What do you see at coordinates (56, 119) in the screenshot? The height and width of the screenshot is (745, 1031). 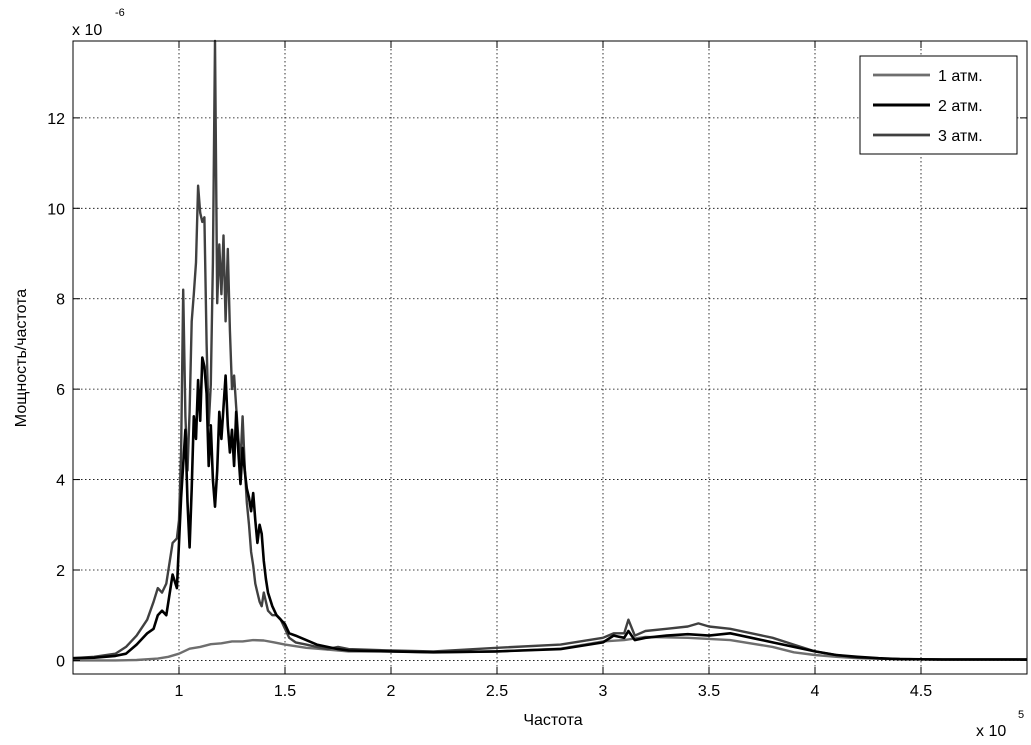 I see `y-tick-label: 12` at bounding box center [56, 119].